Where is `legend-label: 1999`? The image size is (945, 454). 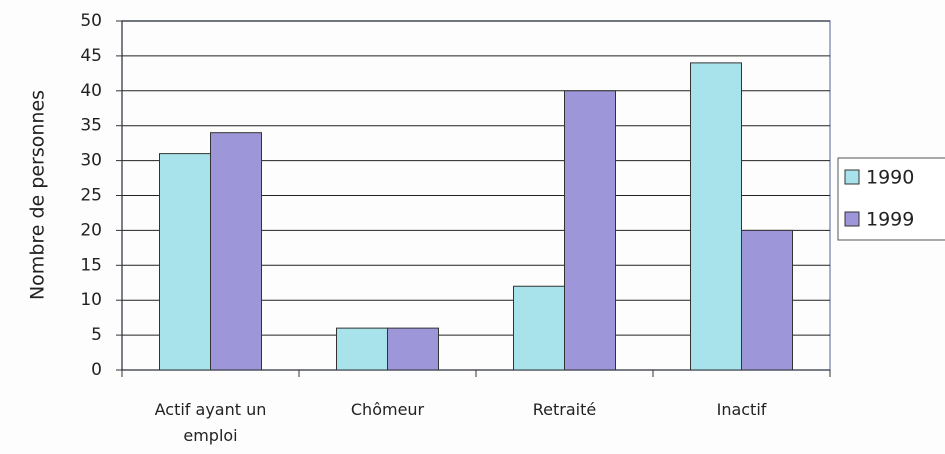 legend-label: 1999 is located at coordinates (890, 220).